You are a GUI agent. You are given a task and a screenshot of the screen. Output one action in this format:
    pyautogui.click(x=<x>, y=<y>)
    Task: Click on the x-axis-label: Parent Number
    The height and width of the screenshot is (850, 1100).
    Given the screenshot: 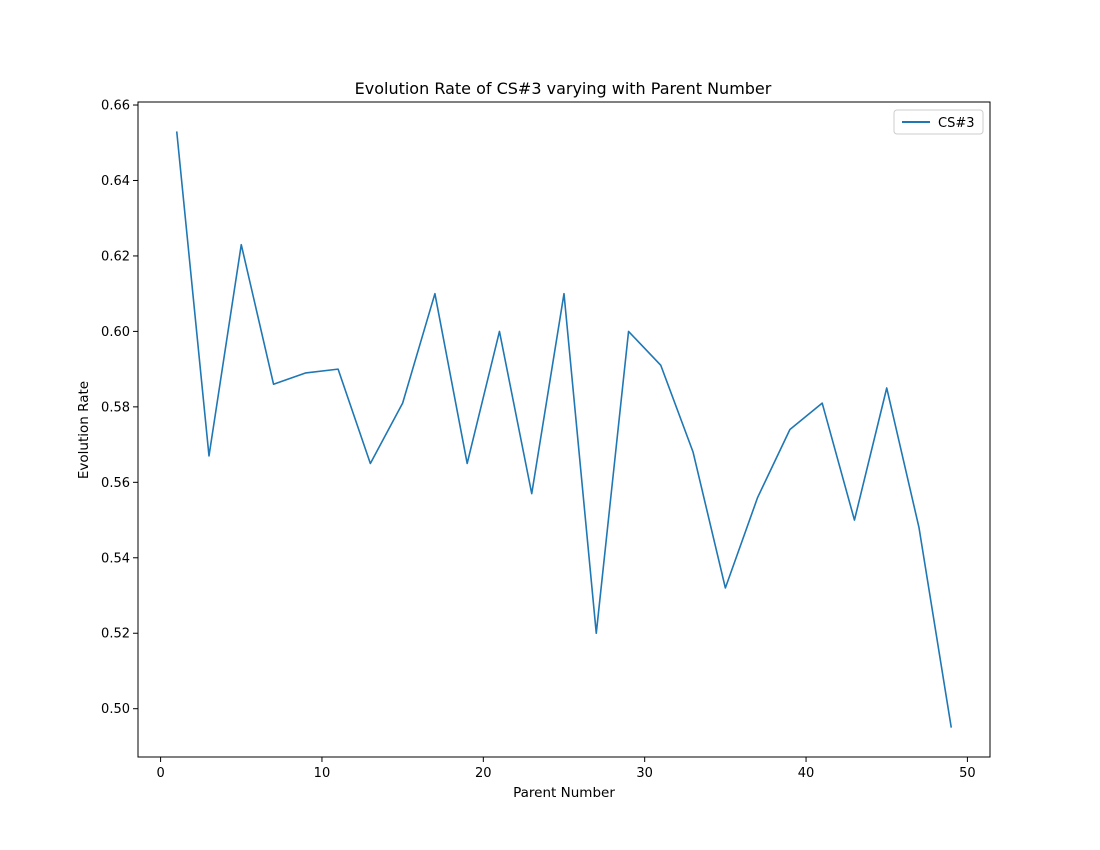 What is the action you would take?
    pyautogui.click(x=564, y=793)
    